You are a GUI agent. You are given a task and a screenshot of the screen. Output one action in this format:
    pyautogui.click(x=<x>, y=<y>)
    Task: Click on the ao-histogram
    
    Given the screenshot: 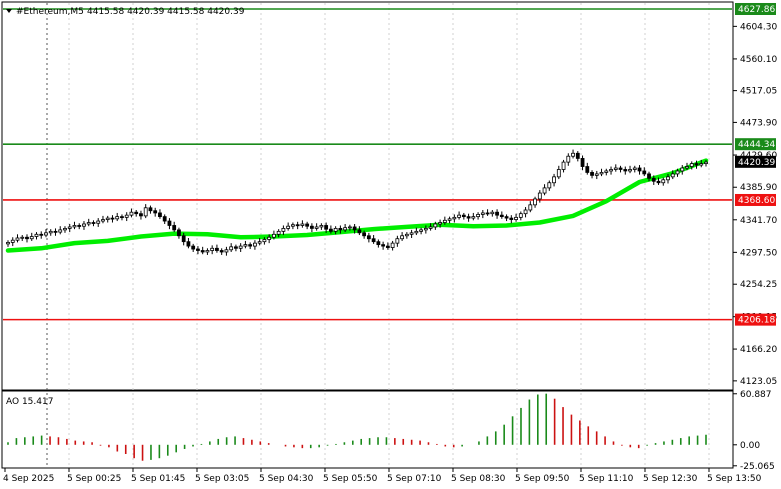 What is the action you would take?
    pyautogui.click(x=357, y=427)
    